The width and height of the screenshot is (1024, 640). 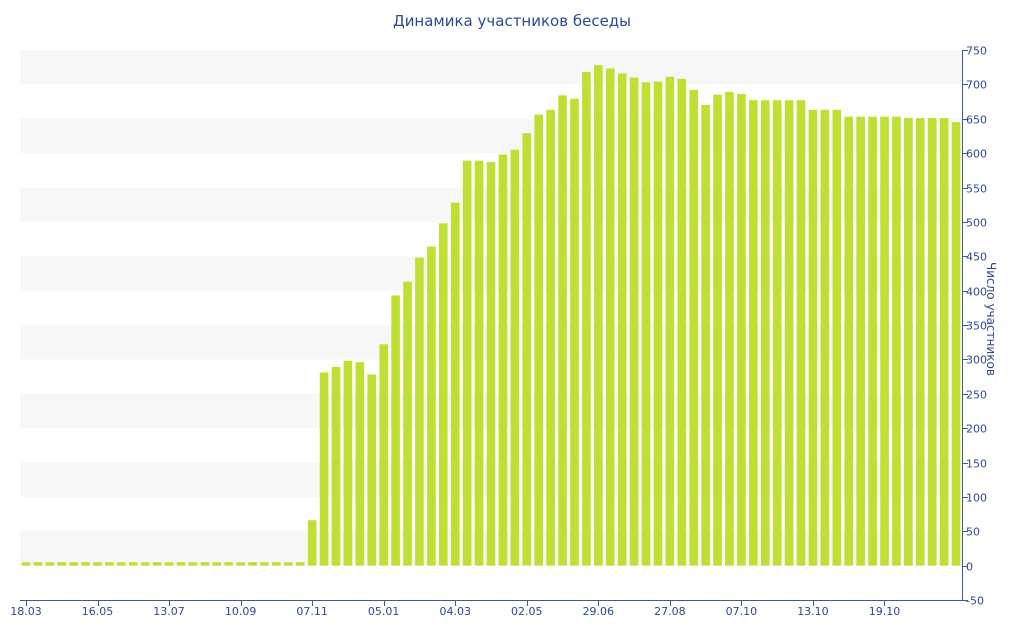 I want to click on y-axis-title: Число участников, so click(x=991, y=319).